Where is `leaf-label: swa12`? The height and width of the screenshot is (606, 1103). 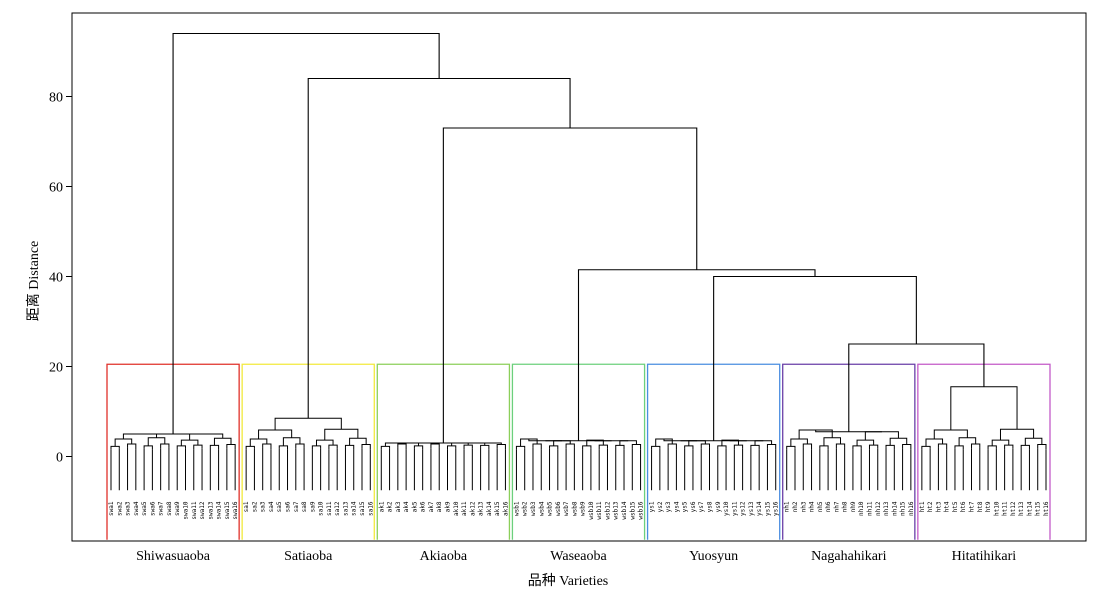 leaf-label: swa12 is located at coordinates (202, 510).